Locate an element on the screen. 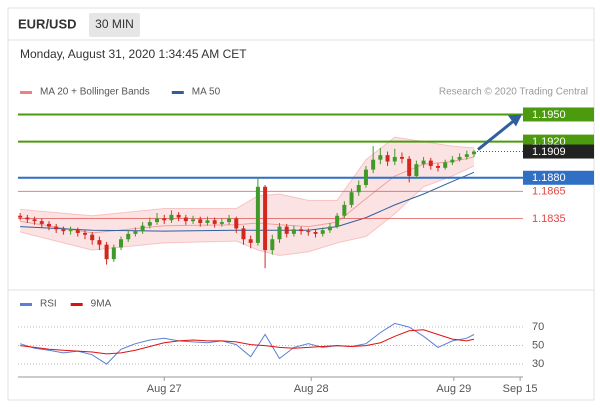  symbol: EUR/USD is located at coordinates (47, 23).